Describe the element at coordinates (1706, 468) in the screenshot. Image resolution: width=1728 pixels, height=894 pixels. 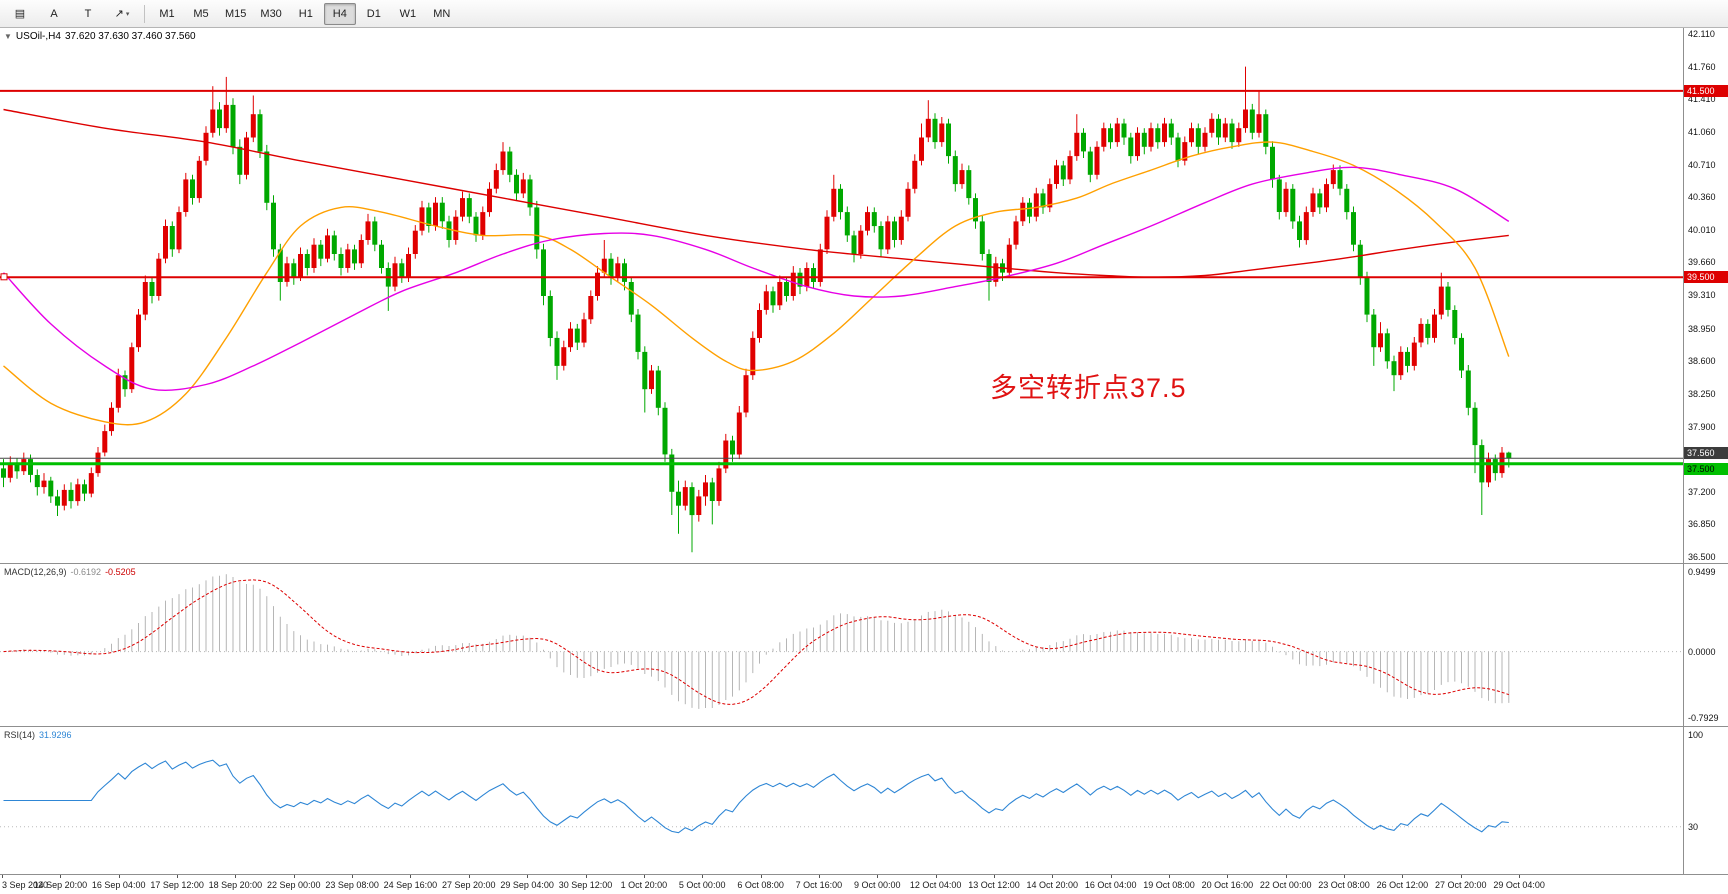
I see `price-tag: 37.500` at that location.